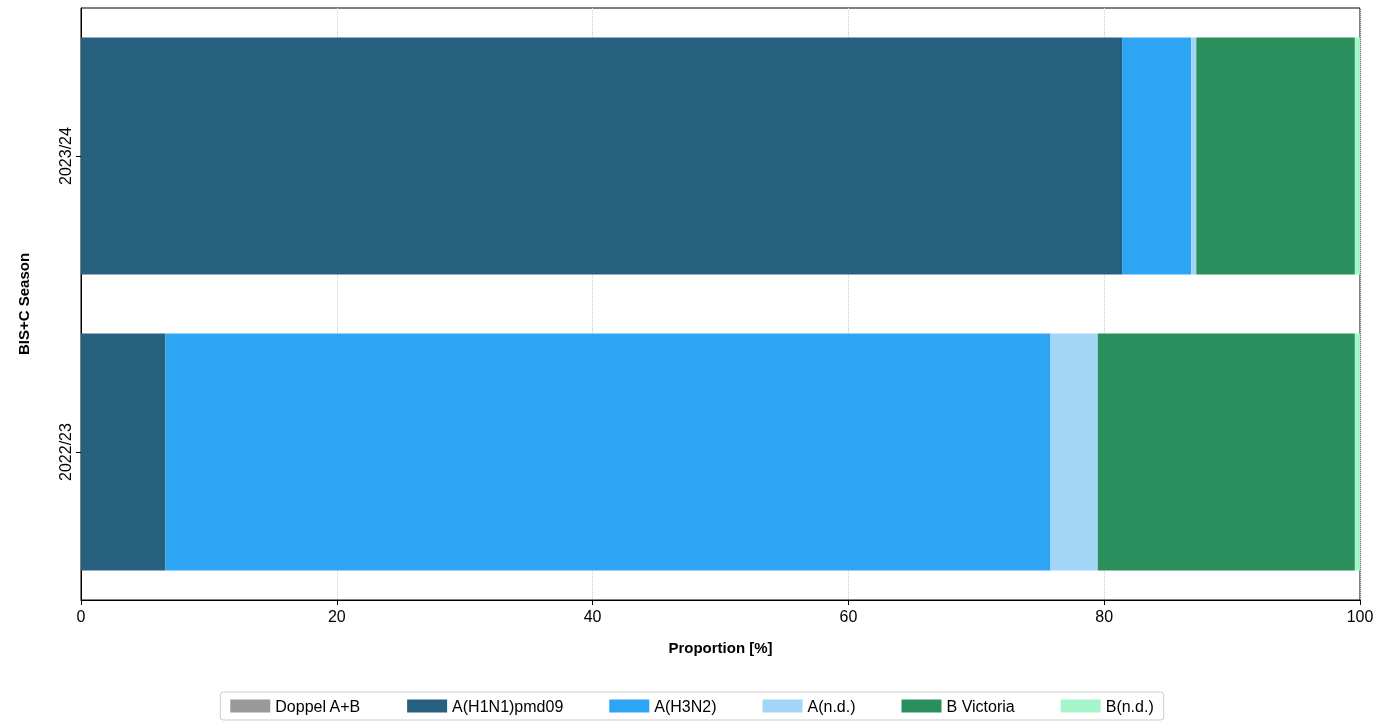 The height and width of the screenshot is (728, 1384). Describe the element at coordinates (685, 706) in the screenshot. I see `legend-label: A(H3N2)` at that location.